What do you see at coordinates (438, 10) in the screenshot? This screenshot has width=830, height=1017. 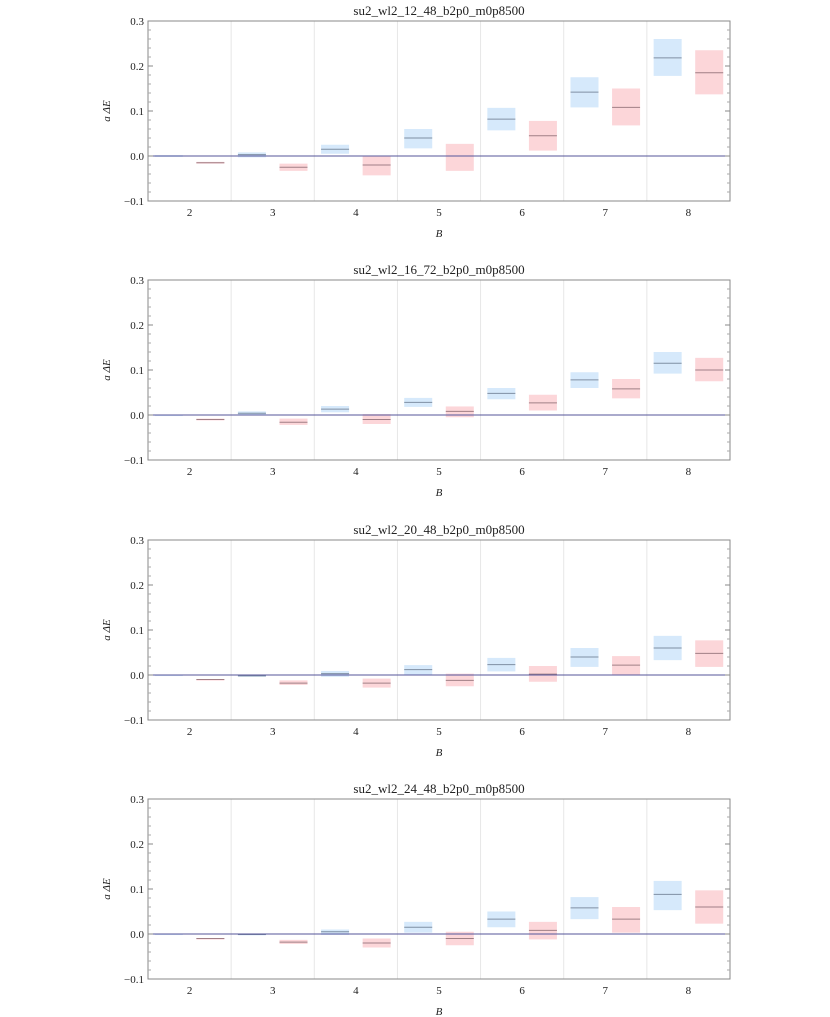 I see `chart-title: su2_wl2_12_48_b2p0_m0p8500` at bounding box center [438, 10].